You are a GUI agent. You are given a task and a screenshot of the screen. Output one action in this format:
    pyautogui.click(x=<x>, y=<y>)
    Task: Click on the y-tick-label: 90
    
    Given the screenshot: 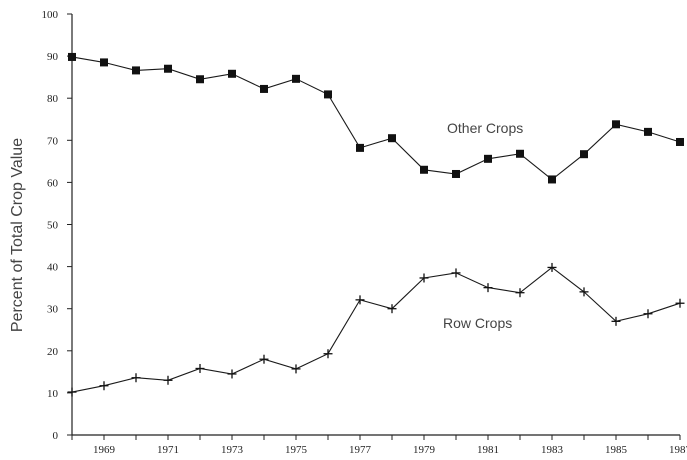 What is the action you would take?
    pyautogui.click(x=53, y=57)
    